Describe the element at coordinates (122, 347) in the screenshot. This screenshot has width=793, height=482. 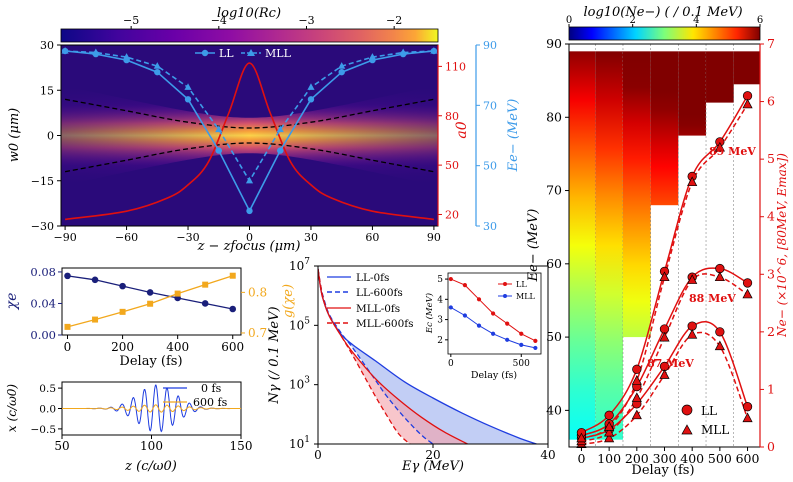
I see `x-tick-label: 200` at that location.